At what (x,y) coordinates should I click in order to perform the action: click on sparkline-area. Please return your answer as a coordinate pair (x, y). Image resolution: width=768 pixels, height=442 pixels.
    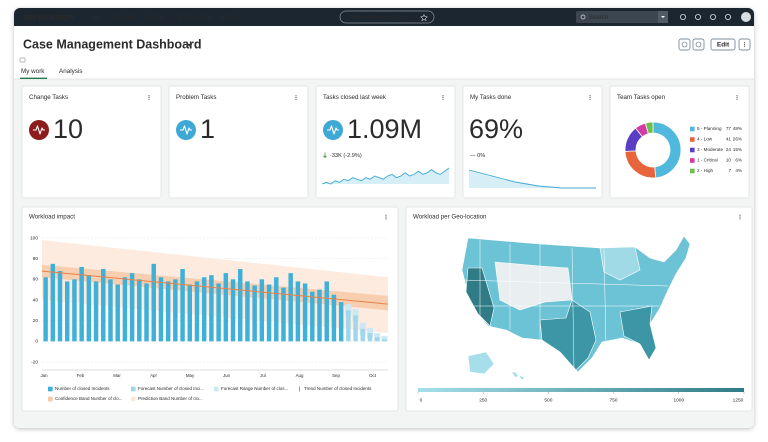
    Looking at the image, I should click on (532, 179).